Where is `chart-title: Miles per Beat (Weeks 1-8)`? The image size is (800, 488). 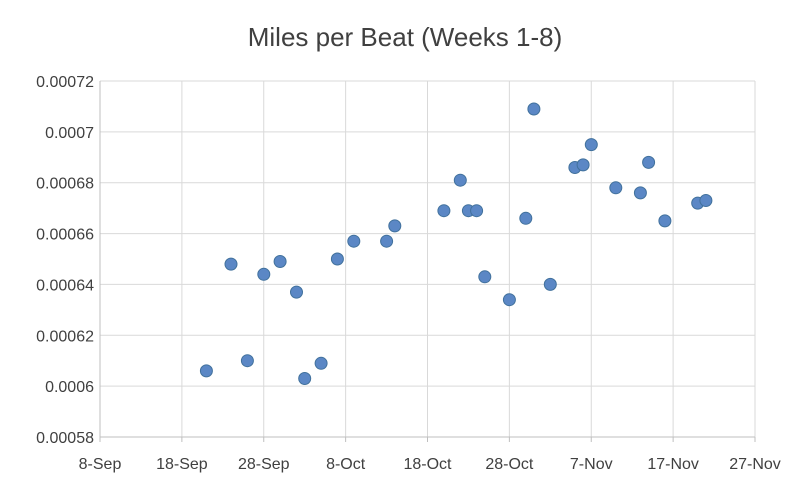 chart-title: Miles per Beat (Weeks 1-8) is located at coordinates (405, 37).